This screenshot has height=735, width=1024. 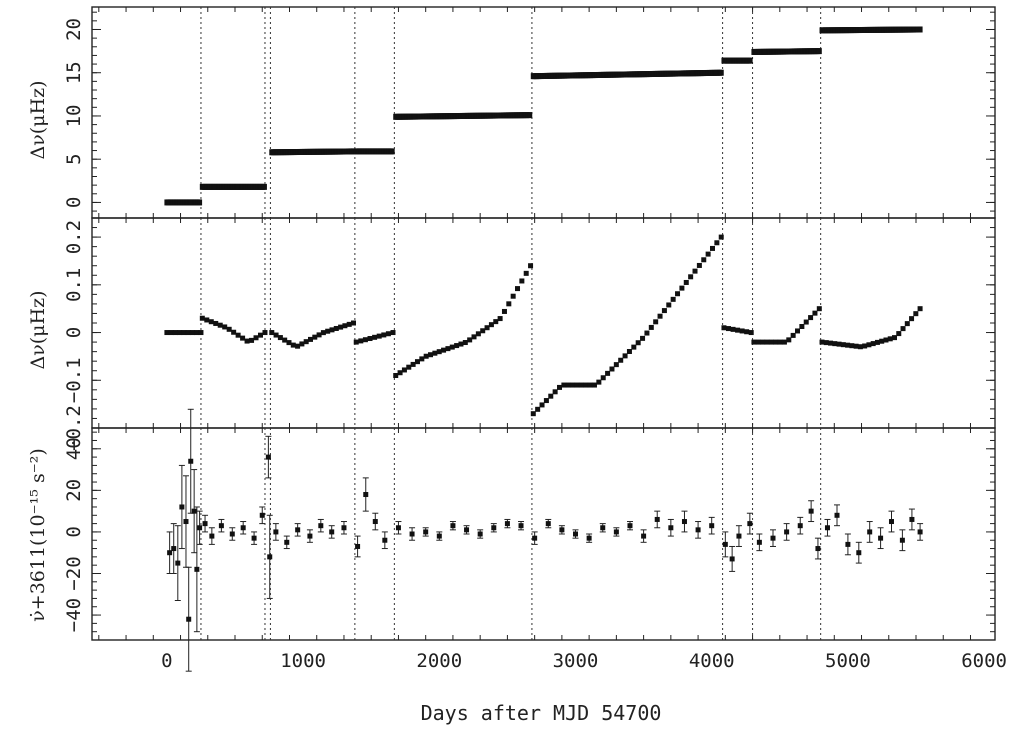 I want to click on x-tick-label: 3000, so click(x=576, y=661).